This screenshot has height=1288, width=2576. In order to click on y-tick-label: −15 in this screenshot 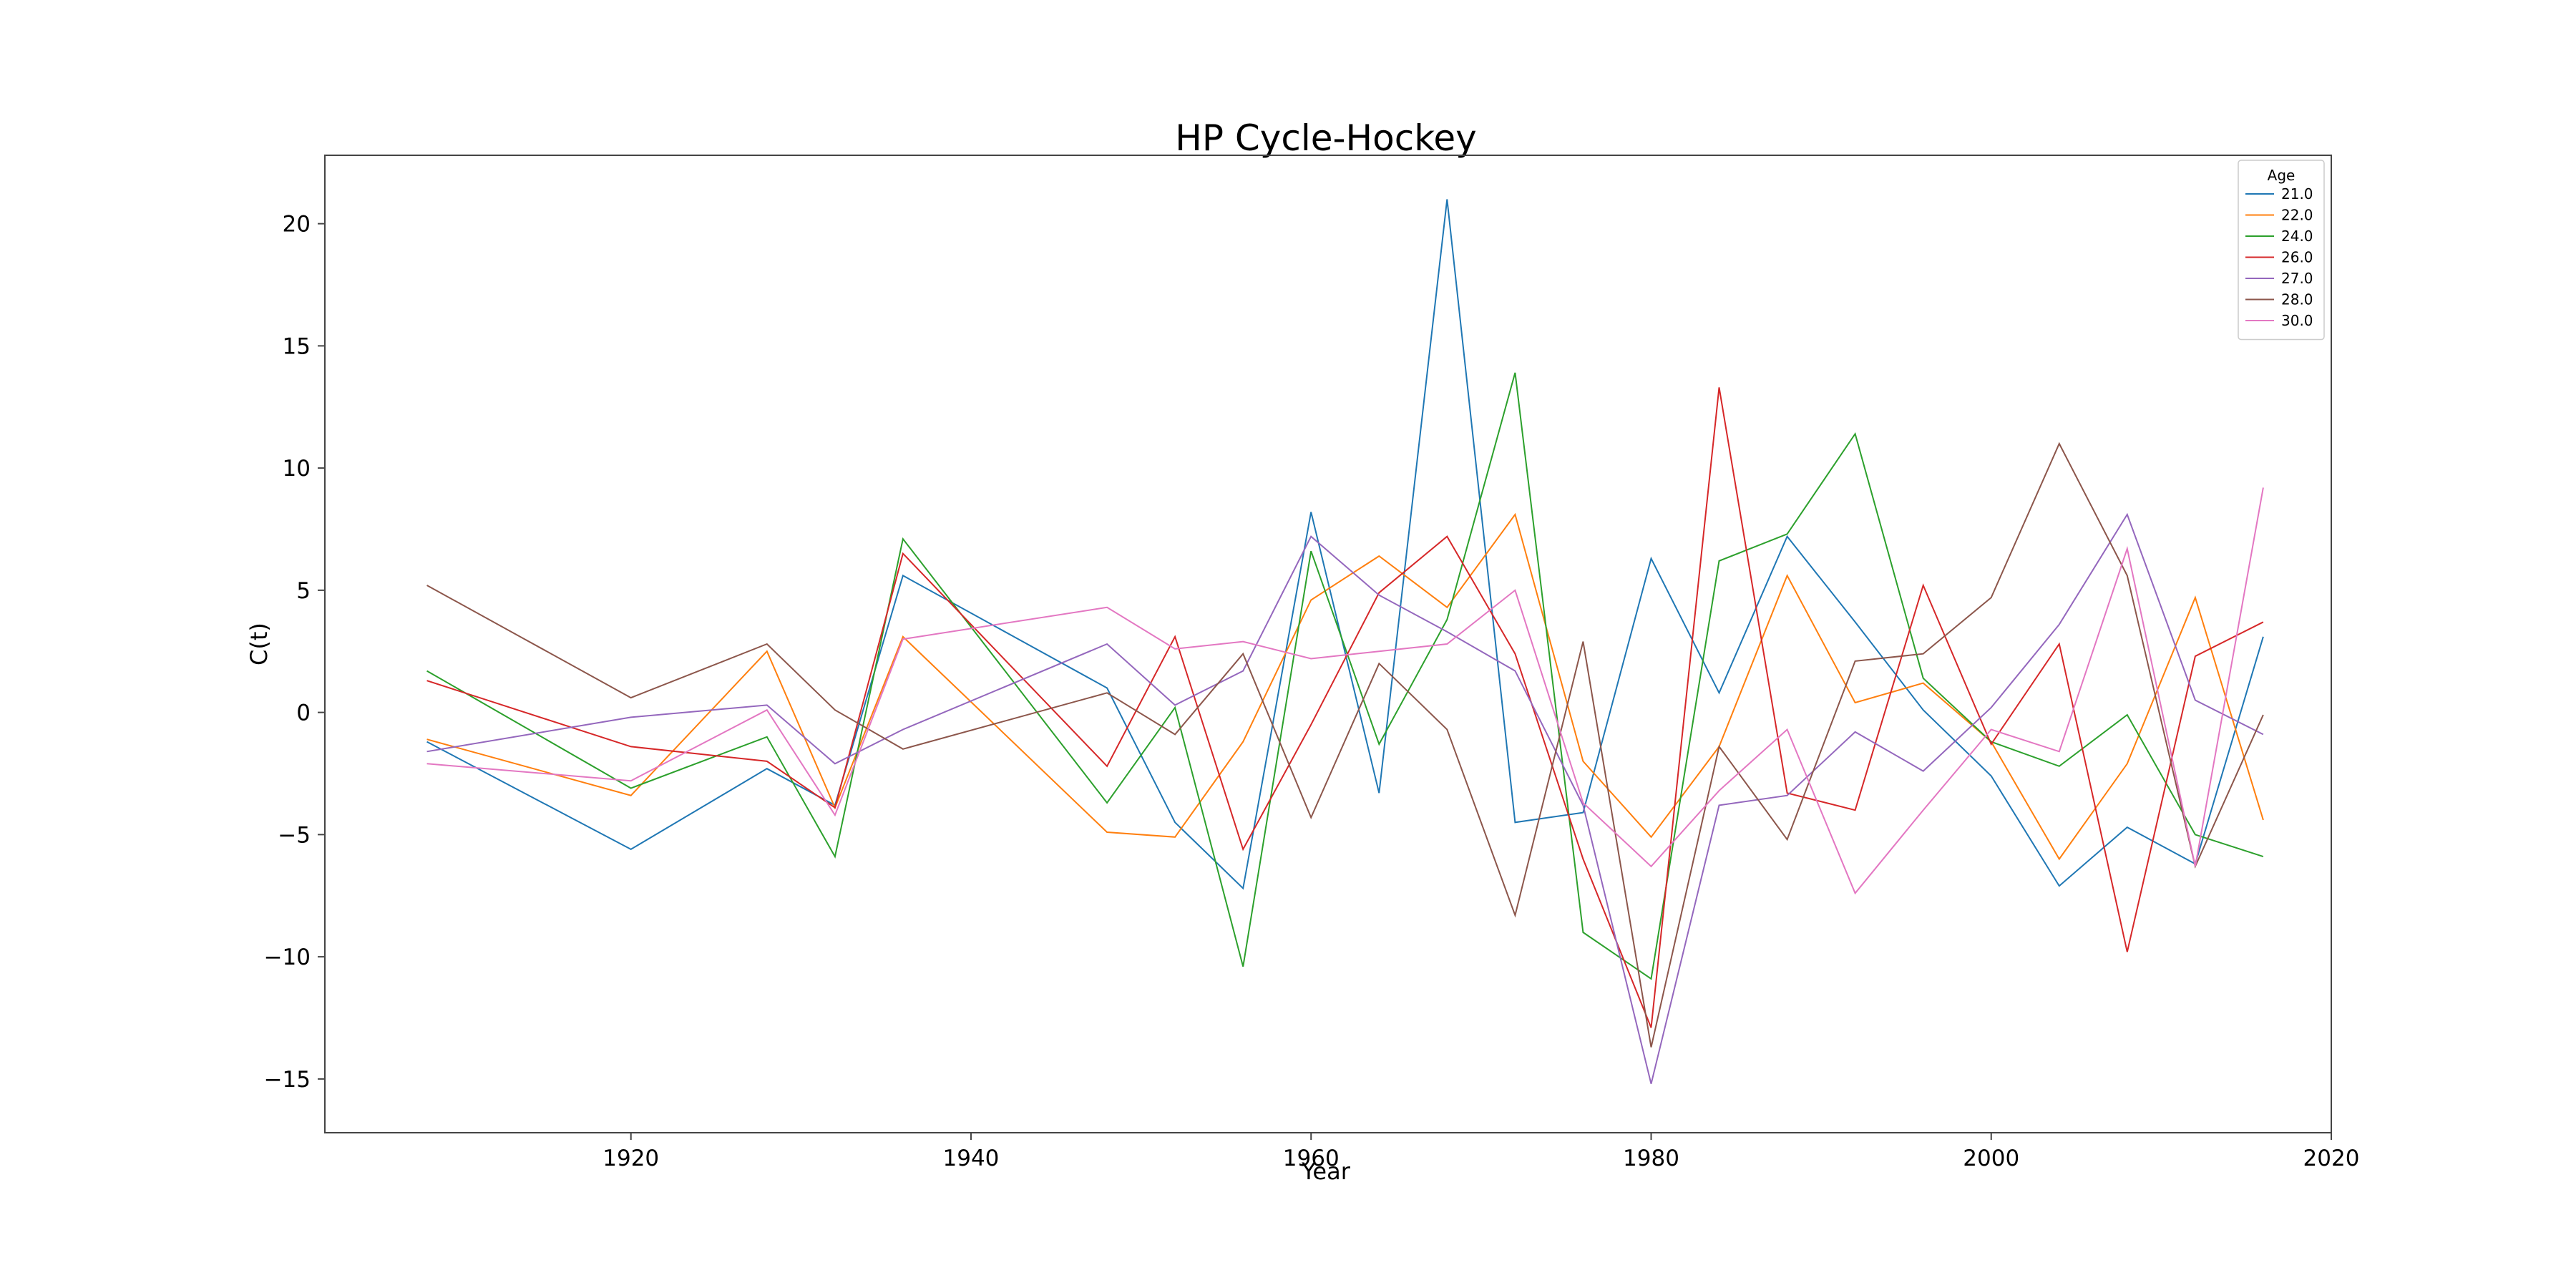, I will do `click(287, 1080)`.